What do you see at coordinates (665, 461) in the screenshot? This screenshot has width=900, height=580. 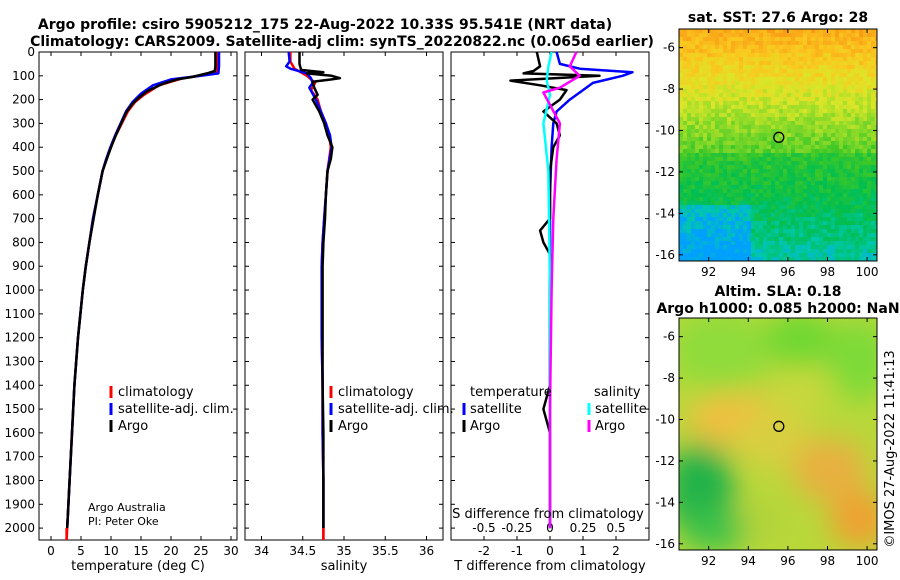 I see `lat-tick-label: -12` at bounding box center [665, 461].